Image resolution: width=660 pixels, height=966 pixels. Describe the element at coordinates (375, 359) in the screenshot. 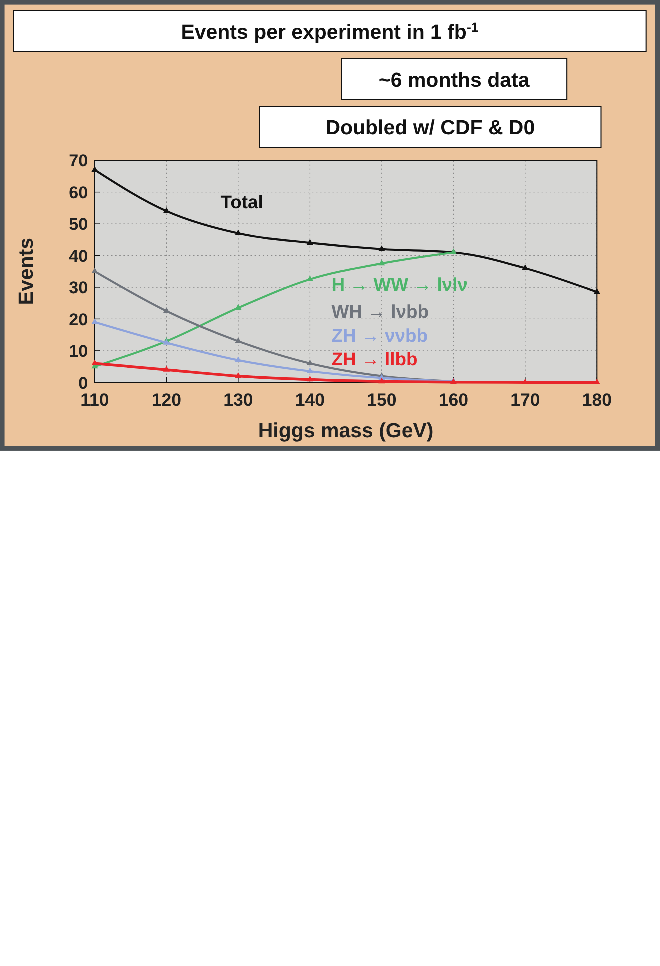

I see `series-label: ZH → llbb` at that location.